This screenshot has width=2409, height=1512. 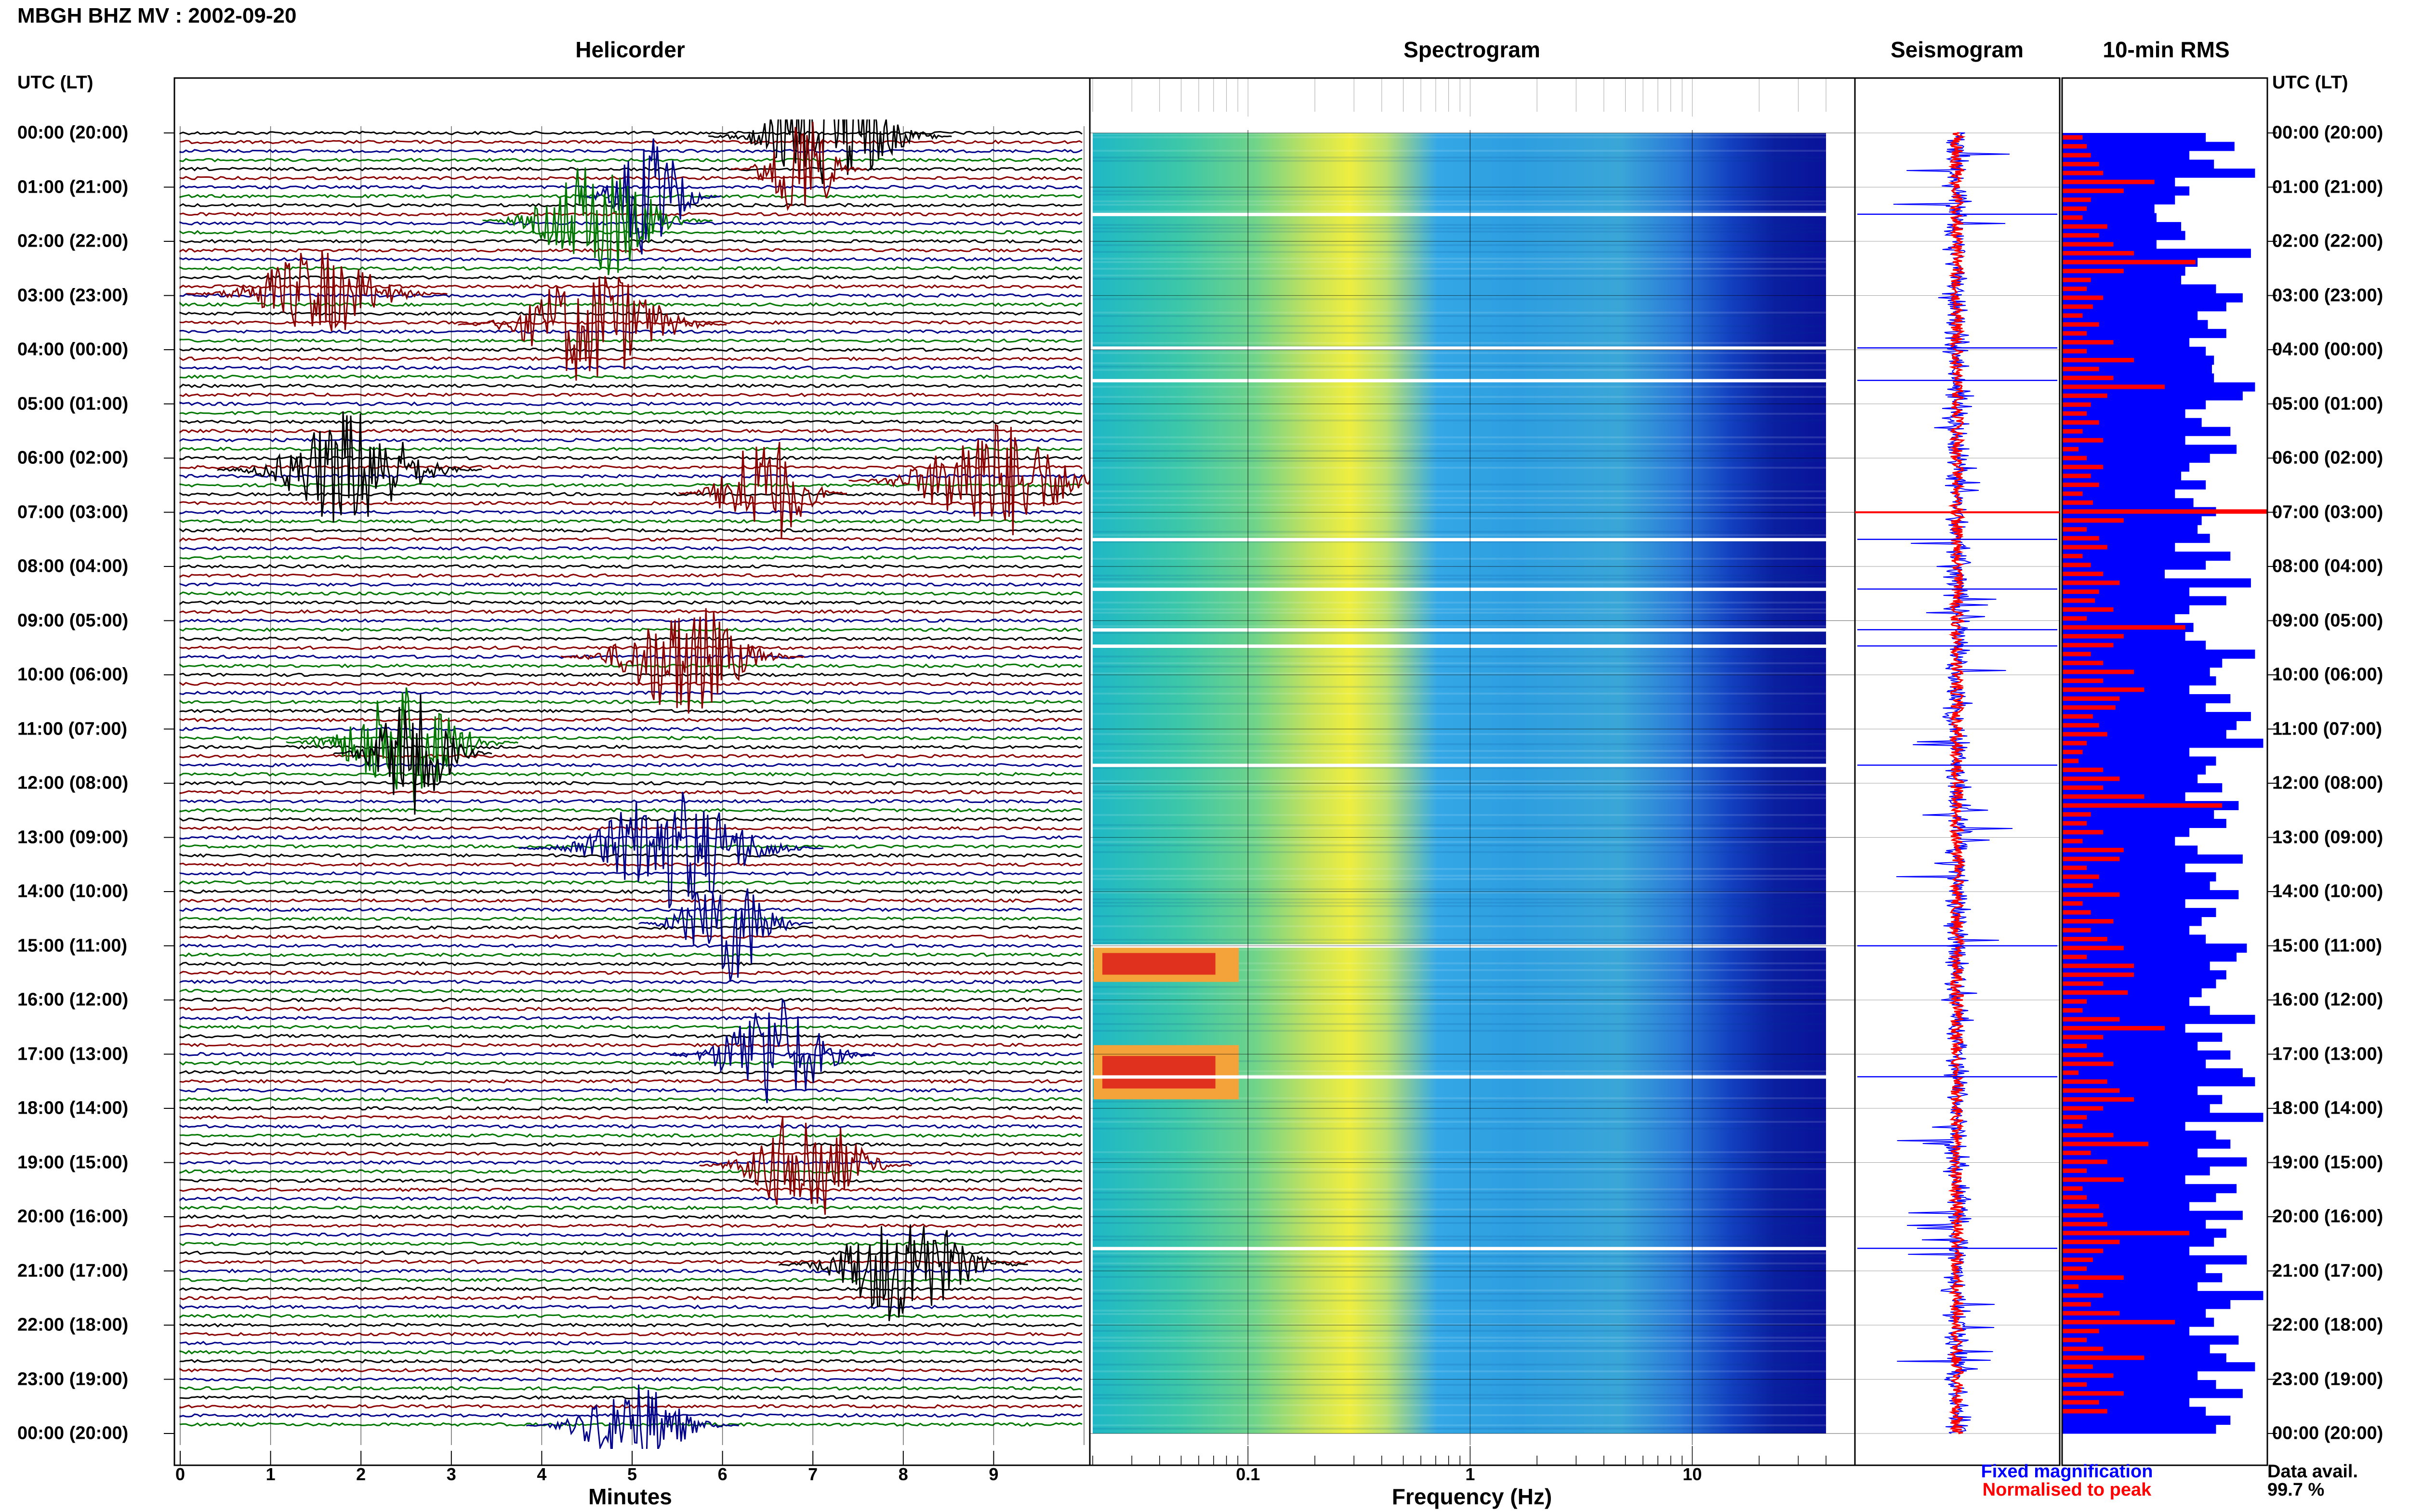 What do you see at coordinates (1471, 49) in the screenshot?
I see `spectrogram-title: Spectrogram` at bounding box center [1471, 49].